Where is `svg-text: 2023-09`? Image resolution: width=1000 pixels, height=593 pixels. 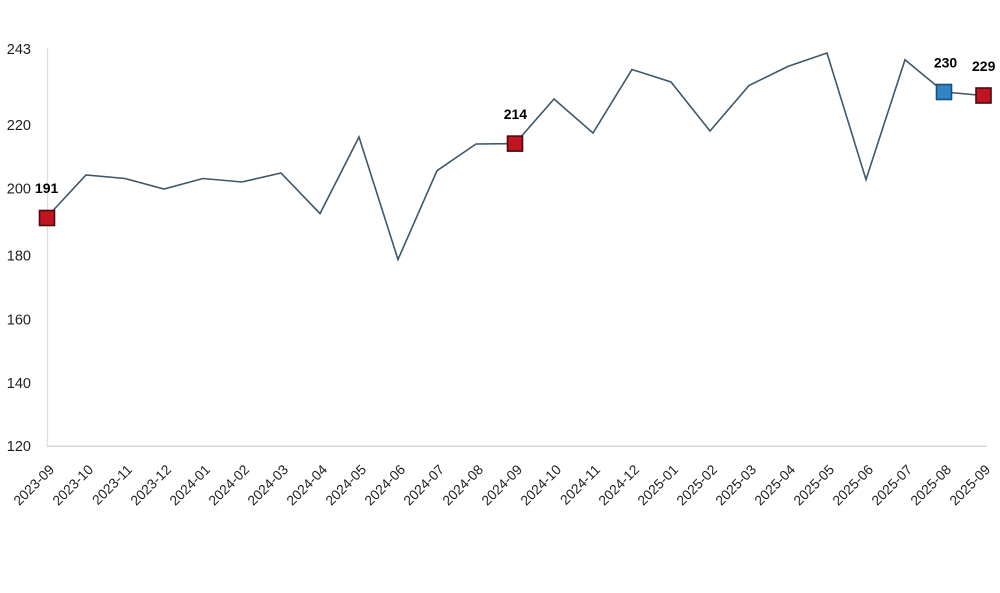 svg-text: 2023-09 is located at coordinates (34, 485).